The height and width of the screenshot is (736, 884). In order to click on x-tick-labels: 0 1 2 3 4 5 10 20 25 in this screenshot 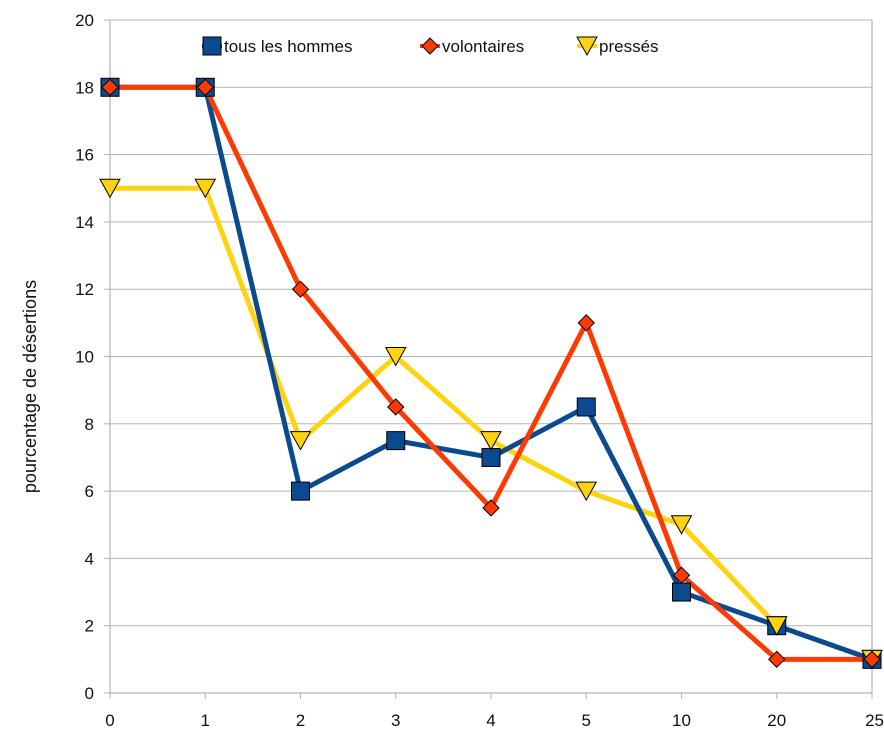, I will do `click(494, 720)`.